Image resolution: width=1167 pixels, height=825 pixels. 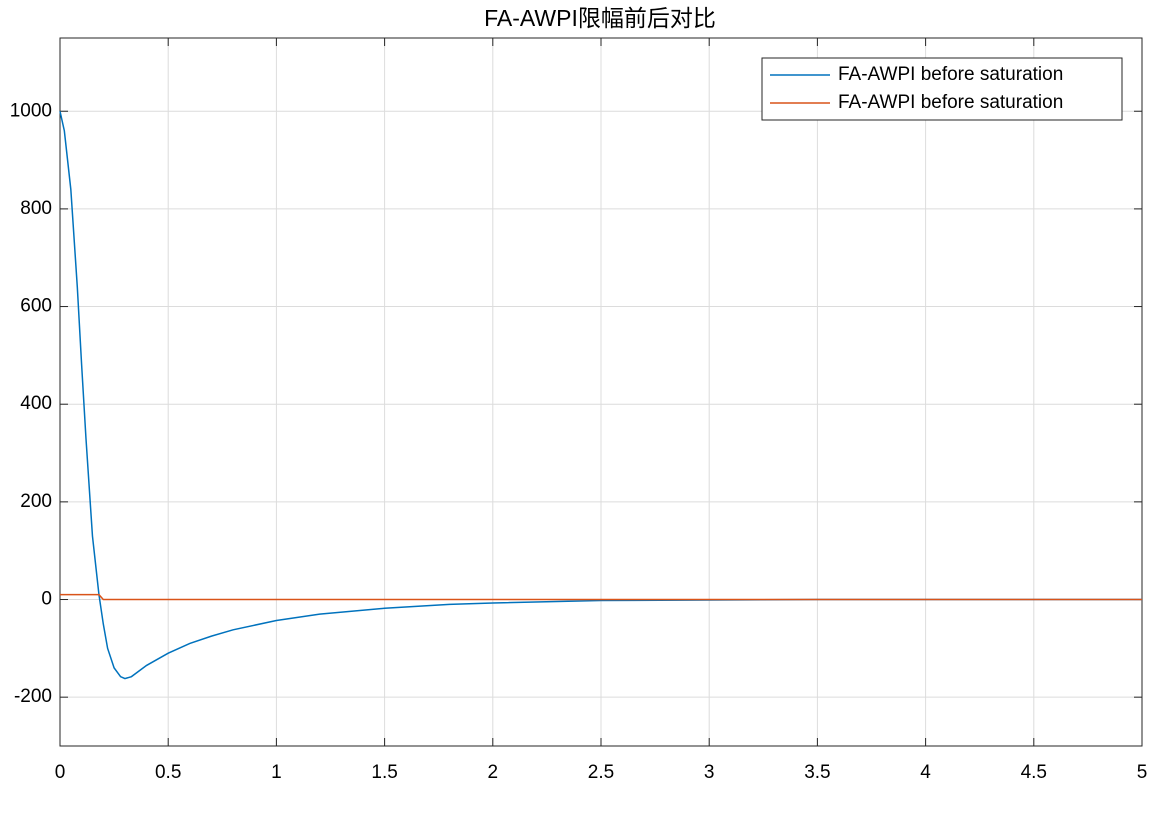 I want to click on x-tick-label: 4, so click(x=925, y=772).